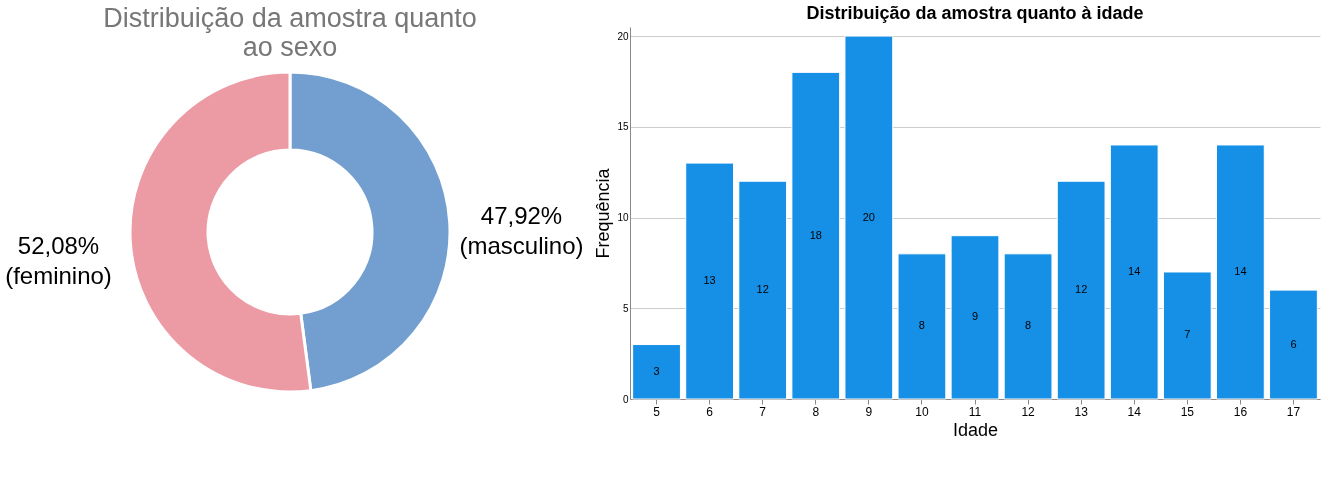 This screenshot has width=1335, height=503. Describe the element at coordinates (975, 411) in the screenshot. I see `x-tick-label: 11` at that location.